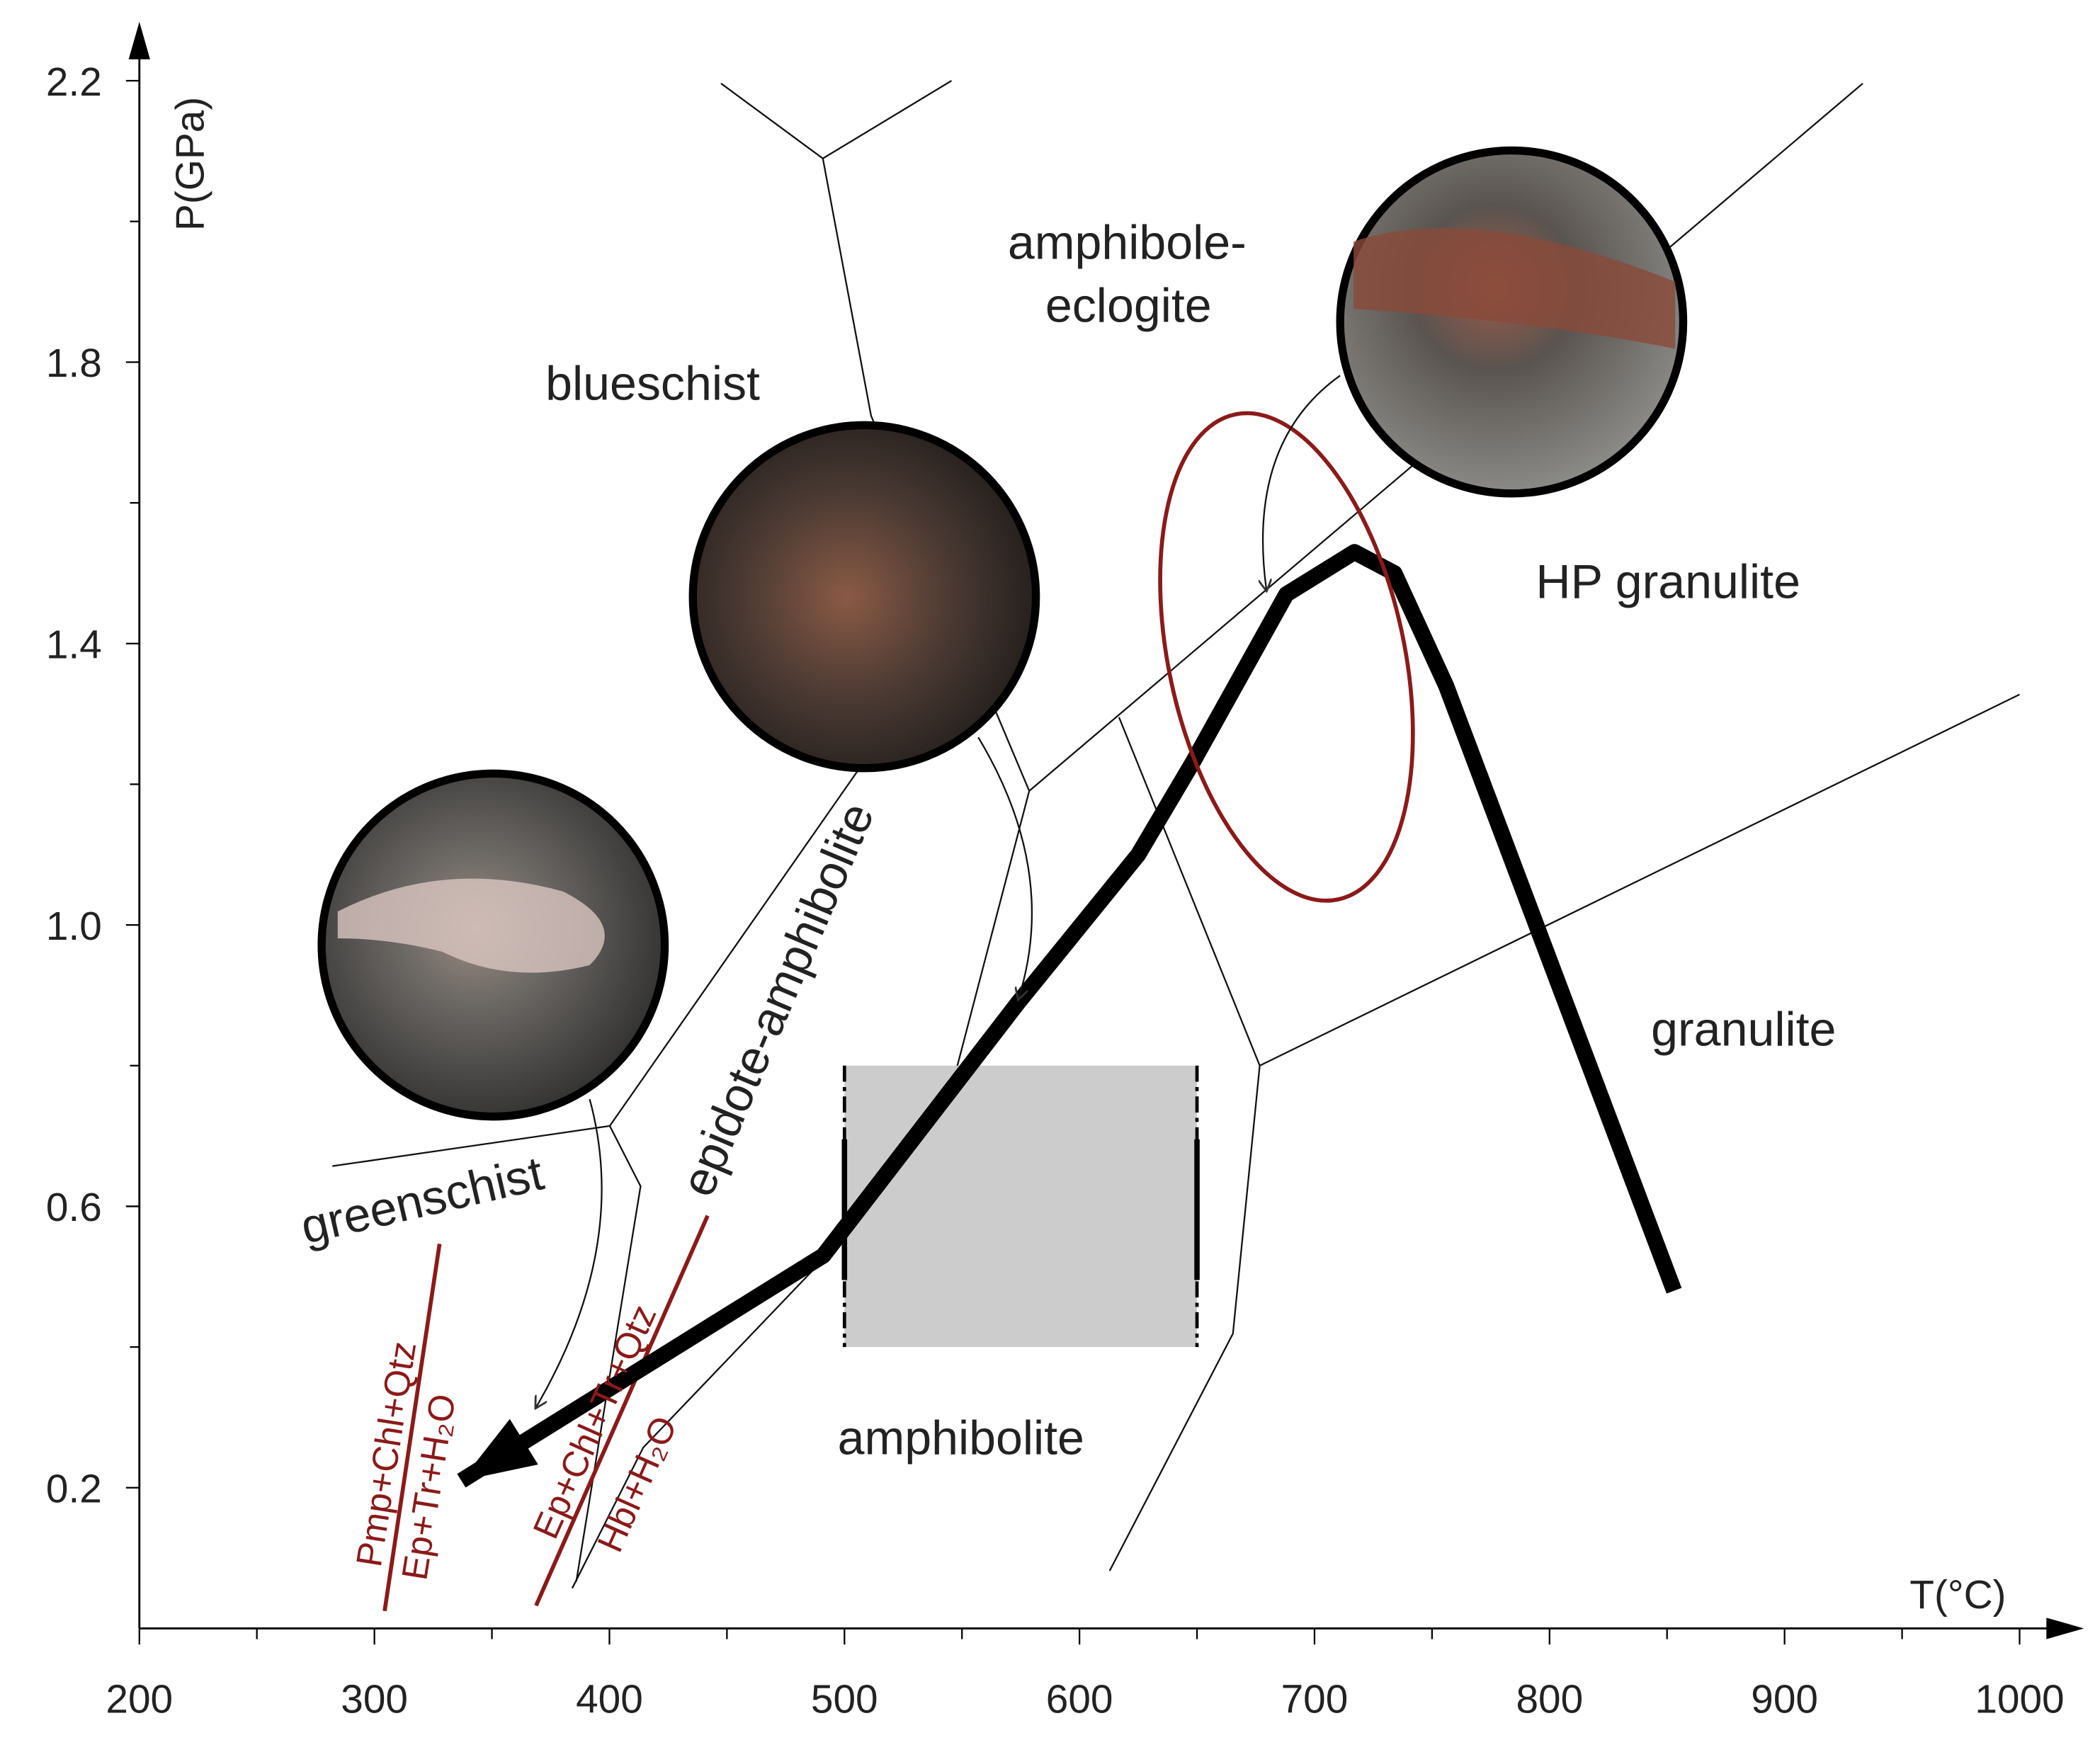 This screenshot has height=1740, width=2100. What do you see at coordinates (1079, 1700) in the screenshot?
I see `x-tick-label: 600` at bounding box center [1079, 1700].